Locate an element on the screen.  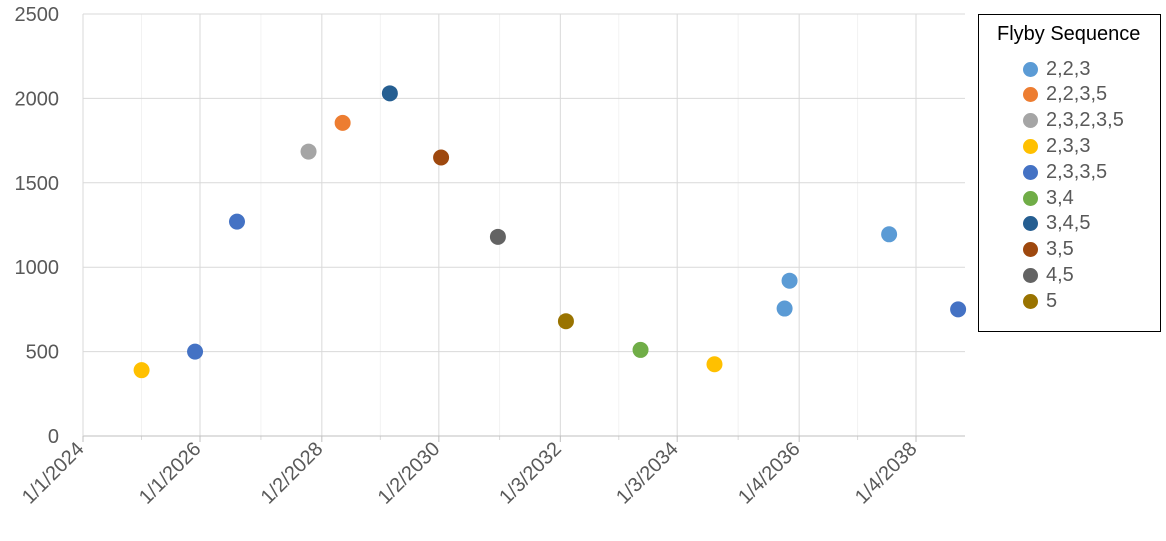
legend-item: 3,4,5 is located at coordinates (1056, 224).